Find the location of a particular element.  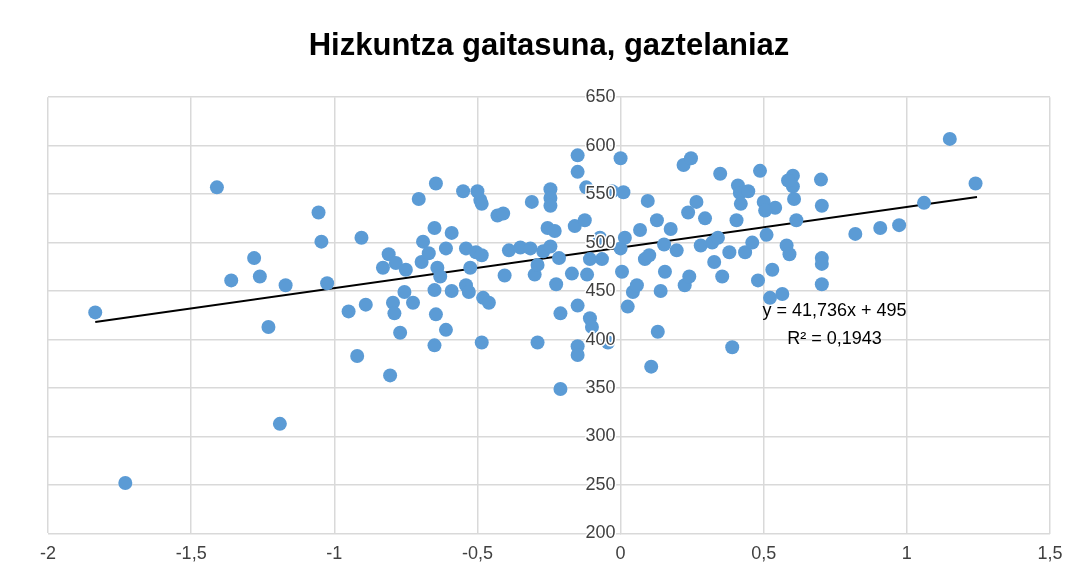

y-tick-label: 400 is located at coordinates (600, 338).